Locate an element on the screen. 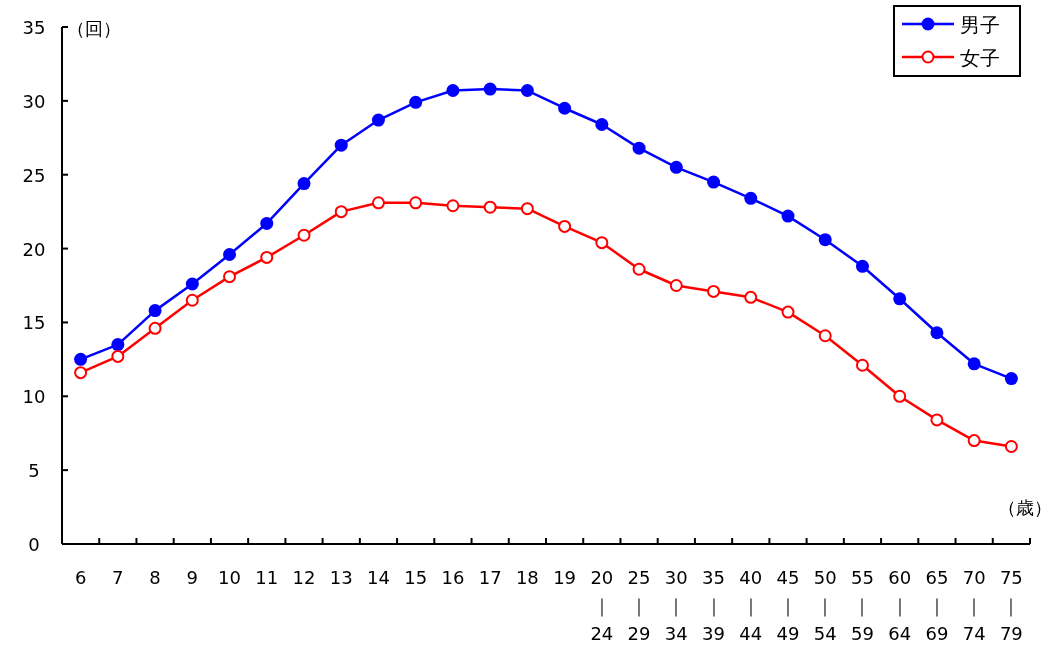 Image resolution: width=1054 pixels, height=648 pixels. x-tick-label: 6 is located at coordinates (80, 577).